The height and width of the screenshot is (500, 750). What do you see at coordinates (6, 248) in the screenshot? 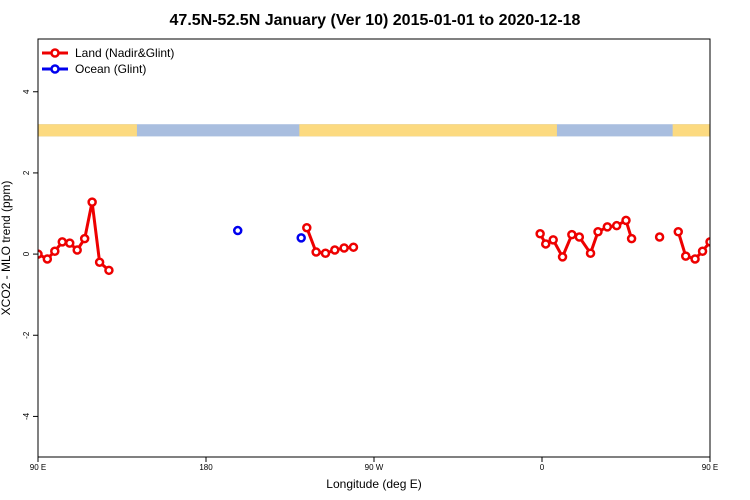
I see `y-axis-label: XCO2 - MLO trend (ppm)` at bounding box center [6, 248].